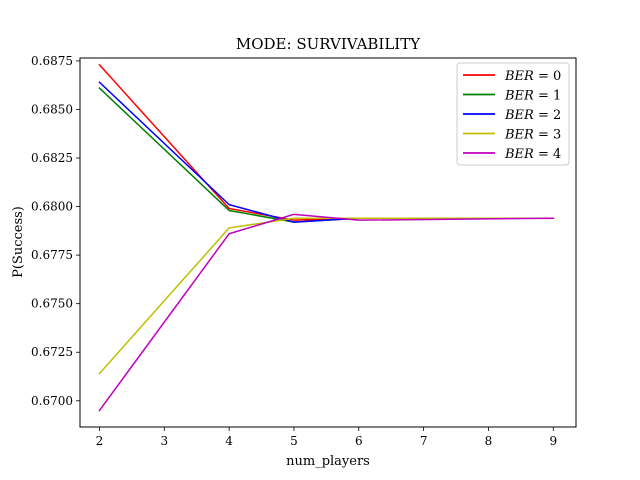 Image resolution: width=640 pixels, height=480 pixels. What do you see at coordinates (532, 96) in the screenshot?
I see `legend-label-ber-1: BER = 1` at bounding box center [532, 96].